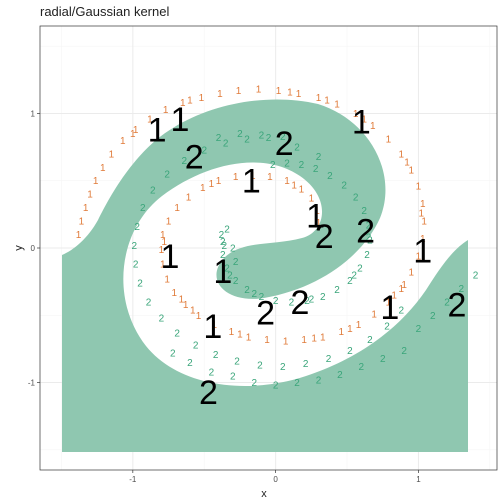 The image size is (504, 504). What do you see at coordinates (264, 494) in the screenshot?
I see `x-axis-title: x` at bounding box center [264, 494].